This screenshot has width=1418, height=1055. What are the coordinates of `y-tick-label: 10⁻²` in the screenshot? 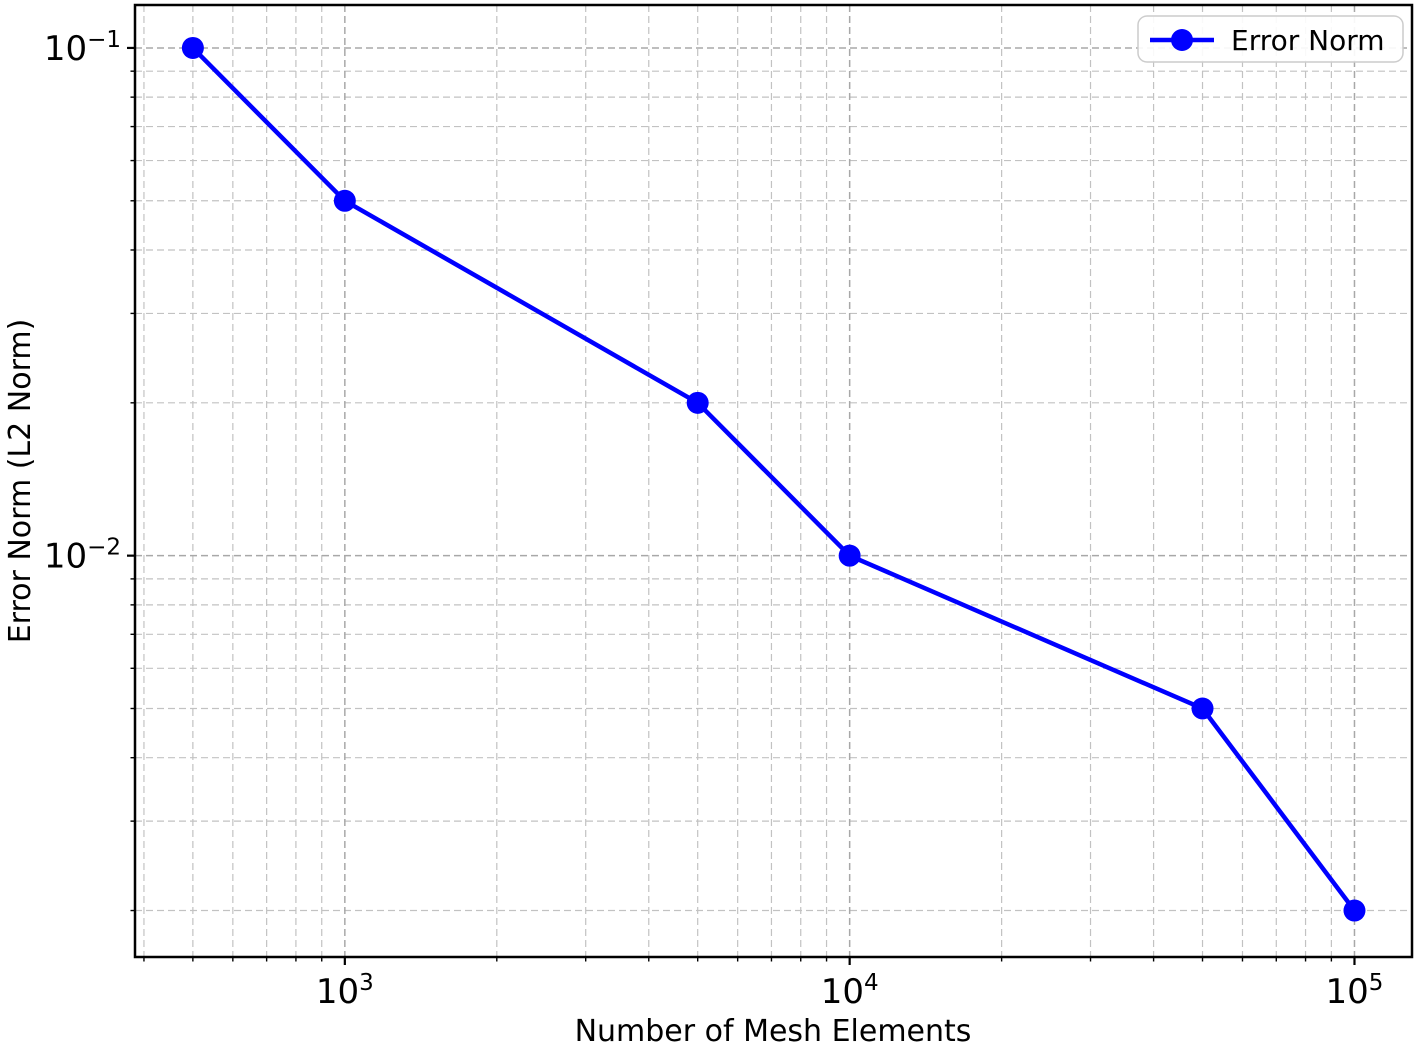 It's located at (82, 556).